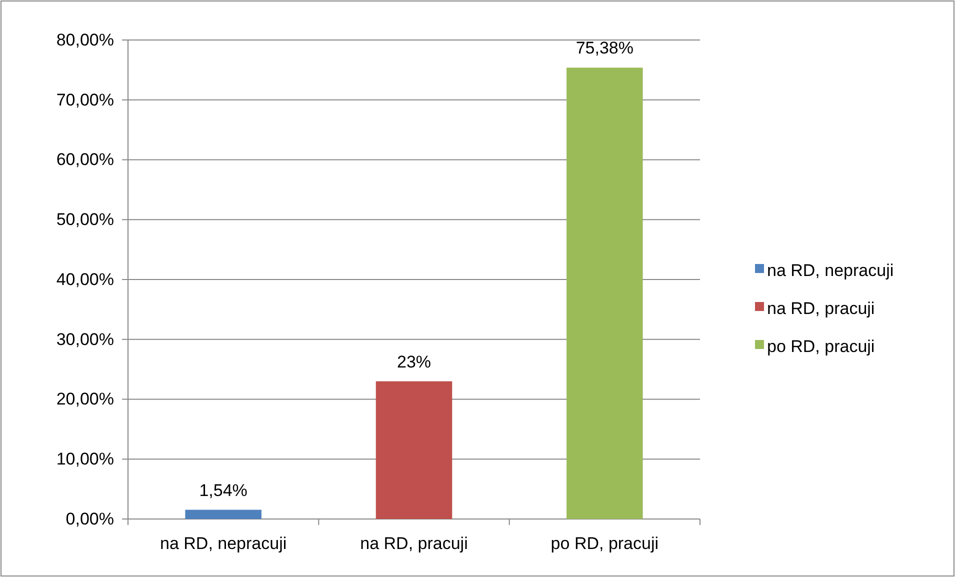  I want to click on x-tick-label: na RD, nepracuji, so click(223, 544).